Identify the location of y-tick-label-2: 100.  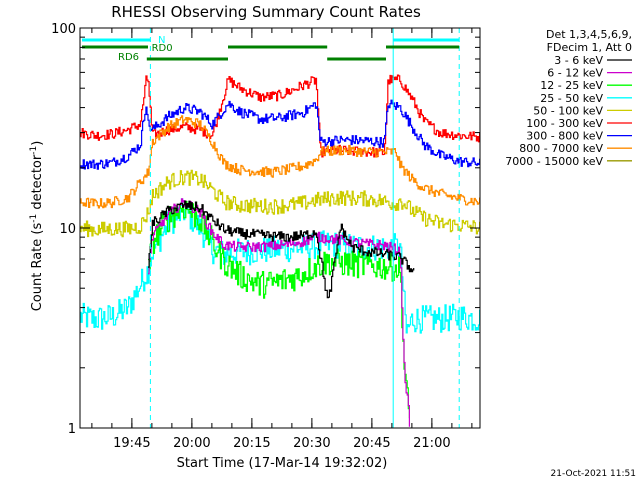
(63, 29).